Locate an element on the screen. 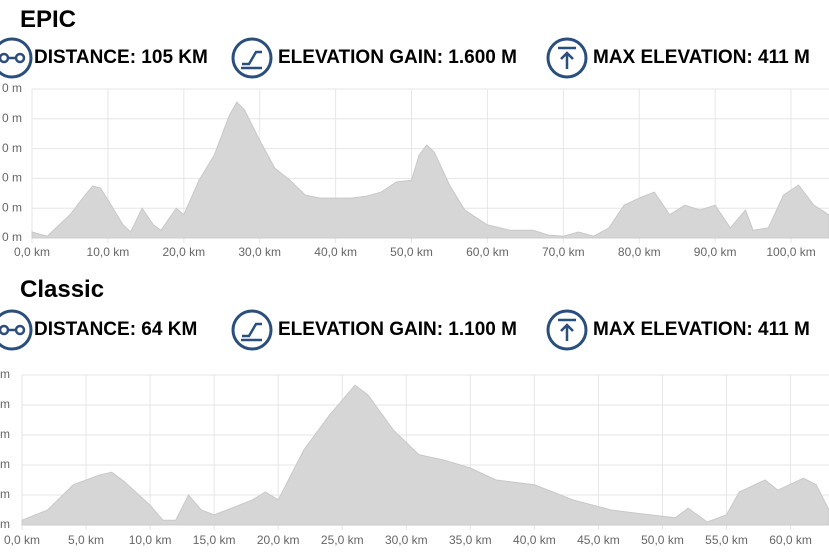  stat-text: DISTANCE: 64 KM is located at coordinates (115, 329).